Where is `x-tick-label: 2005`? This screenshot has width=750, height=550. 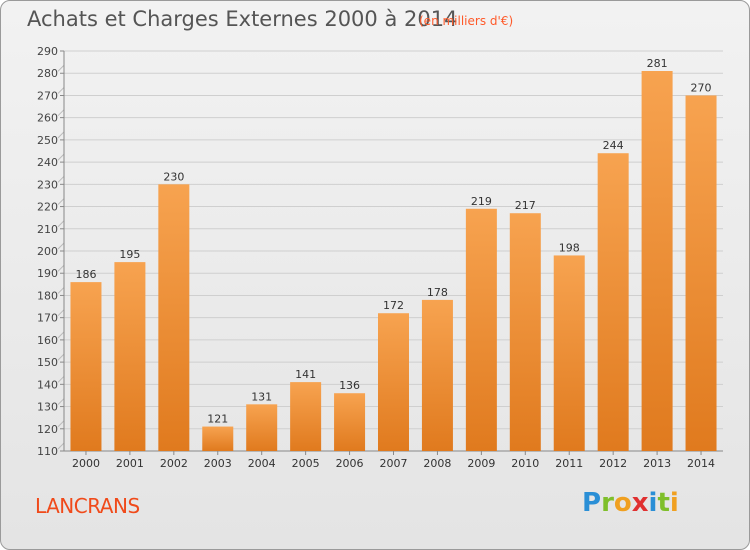
x-tick-label: 2005 is located at coordinates (306, 463).